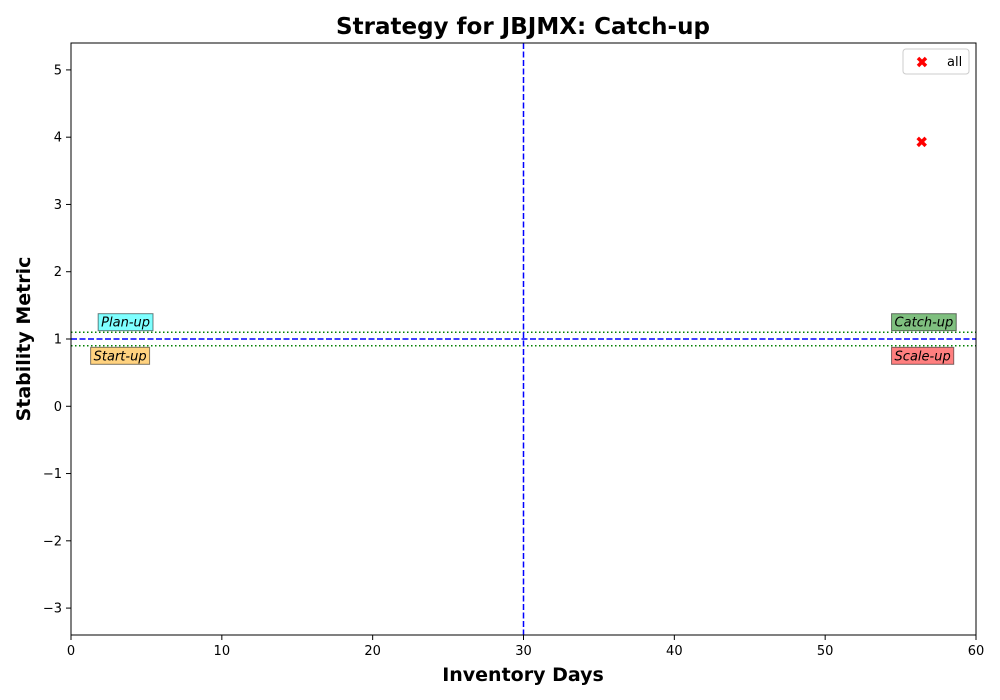  What do you see at coordinates (24, 339) in the screenshot?
I see `y-axis-label: Stability Metric` at bounding box center [24, 339].